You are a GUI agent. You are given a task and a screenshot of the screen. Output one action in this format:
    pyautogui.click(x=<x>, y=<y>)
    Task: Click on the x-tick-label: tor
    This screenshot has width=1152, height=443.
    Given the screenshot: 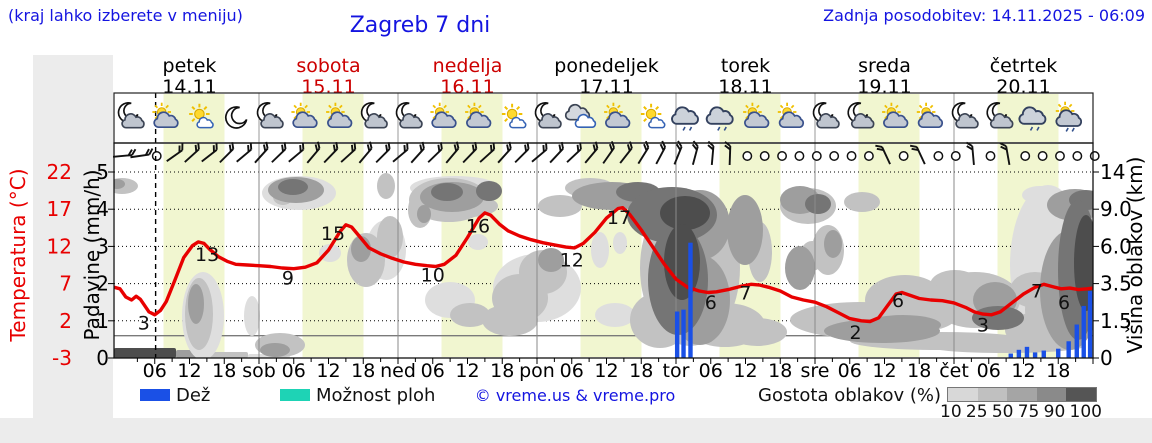 What is the action you would take?
    pyautogui.click(x=676, y=371)
    